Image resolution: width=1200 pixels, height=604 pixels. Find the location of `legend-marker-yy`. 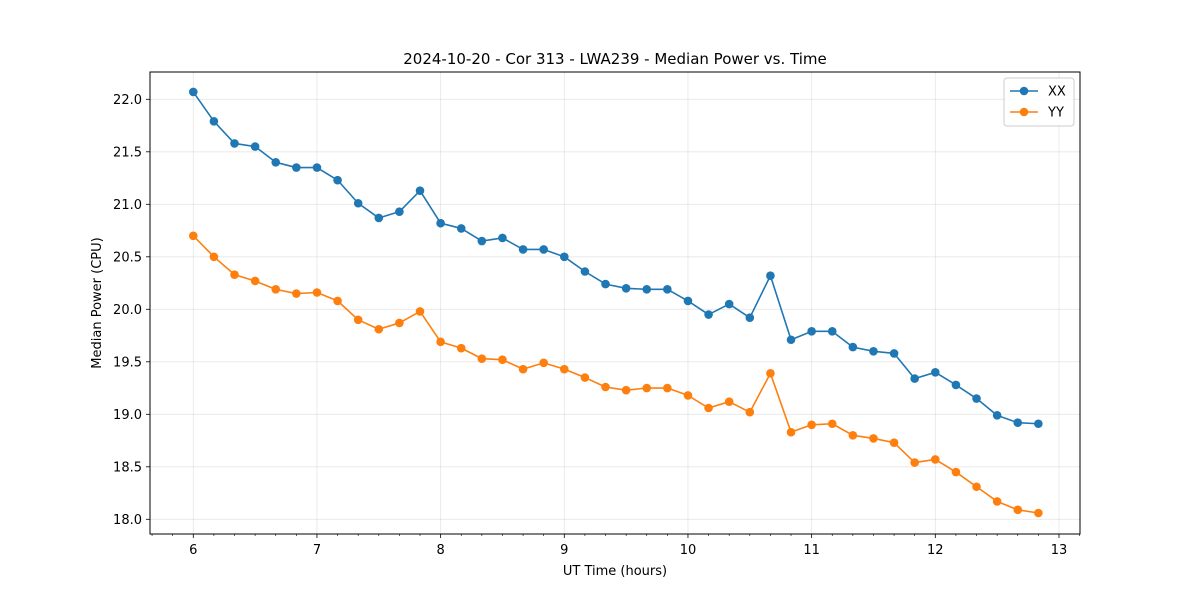

legend-marker-yy is located at coordinates (1024, 112).